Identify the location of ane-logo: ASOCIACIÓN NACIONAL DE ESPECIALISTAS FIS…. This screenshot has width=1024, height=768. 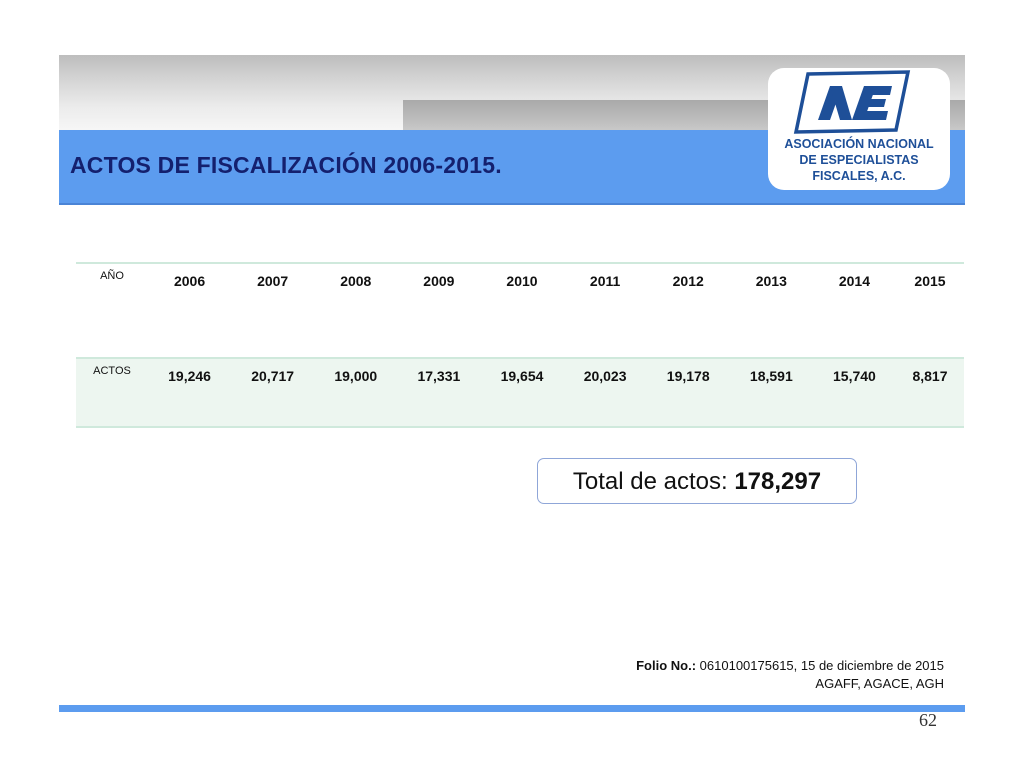
(859, 129).